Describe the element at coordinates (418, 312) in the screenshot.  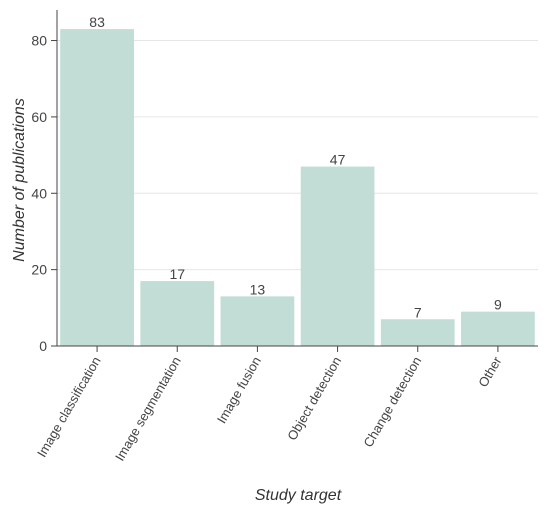
I see `value-label: 7` at that location.